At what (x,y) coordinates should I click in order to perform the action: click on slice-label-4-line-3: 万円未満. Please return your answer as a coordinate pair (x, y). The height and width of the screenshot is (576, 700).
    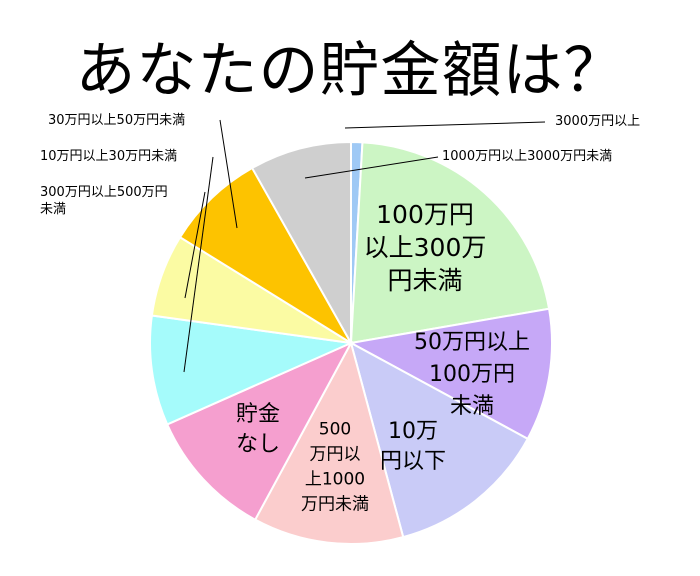
    Looking at the image, I should click on (335, 505).